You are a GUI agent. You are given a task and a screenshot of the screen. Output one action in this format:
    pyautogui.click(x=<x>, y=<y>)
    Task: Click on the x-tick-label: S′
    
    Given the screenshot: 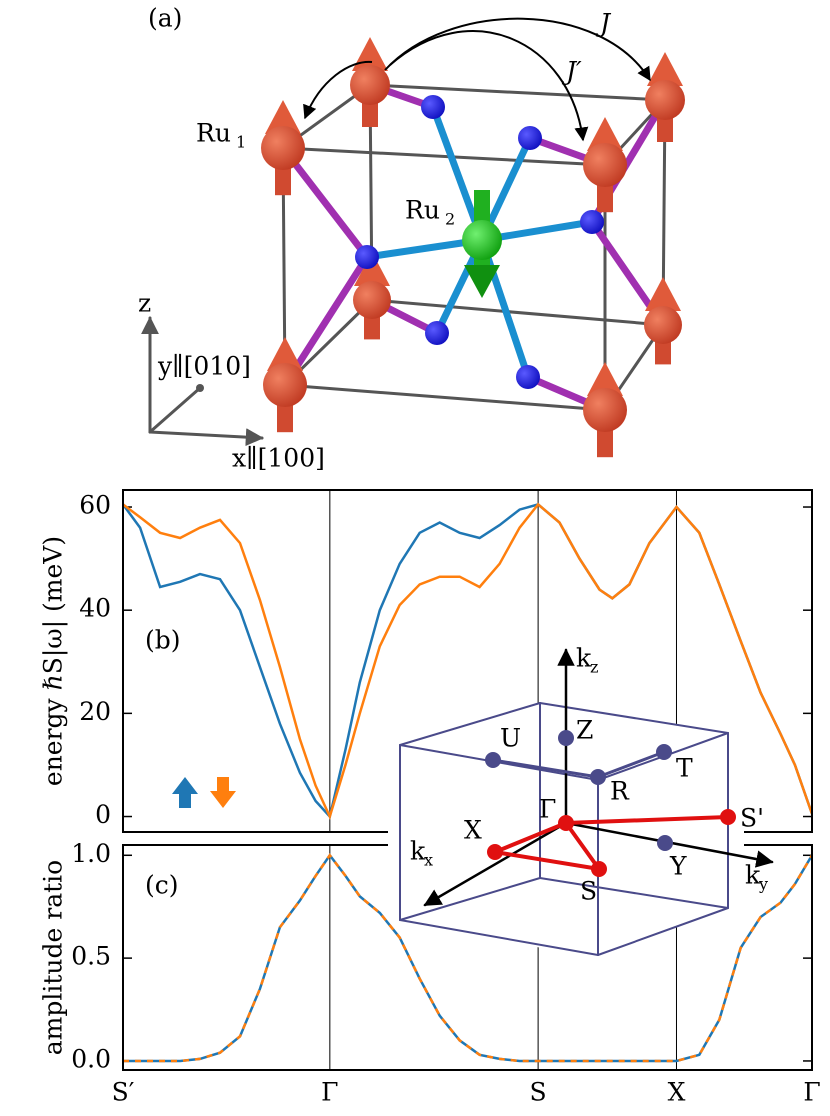 What is the action you would take?
    pyautogui.click(x=123, y=1092)
    